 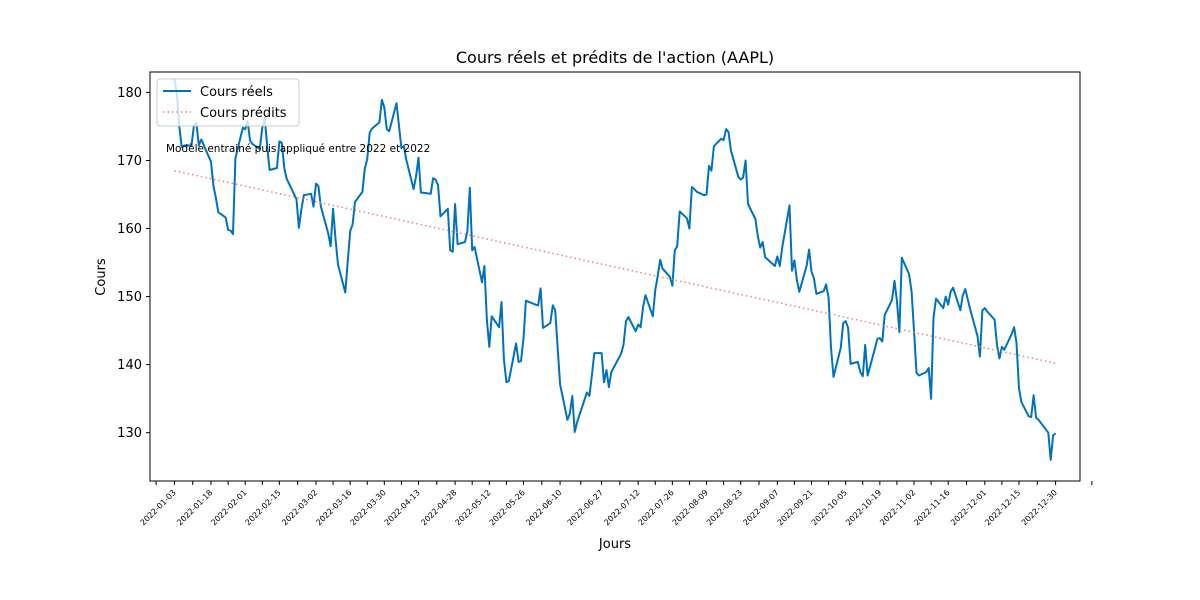 I want to click on x-axis-label: Jours, so click(x=614, y=544).